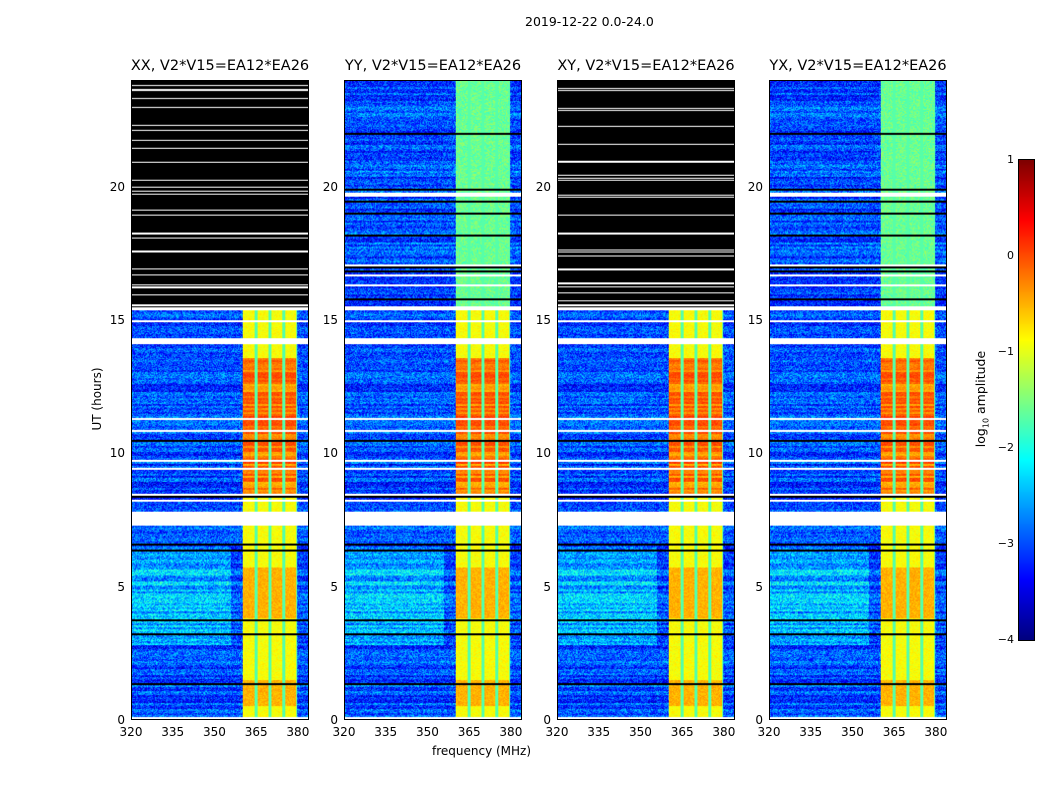 The image size is (1050, 800). I want to click on colorbar-tick-label: 0, so click(1010, 255).